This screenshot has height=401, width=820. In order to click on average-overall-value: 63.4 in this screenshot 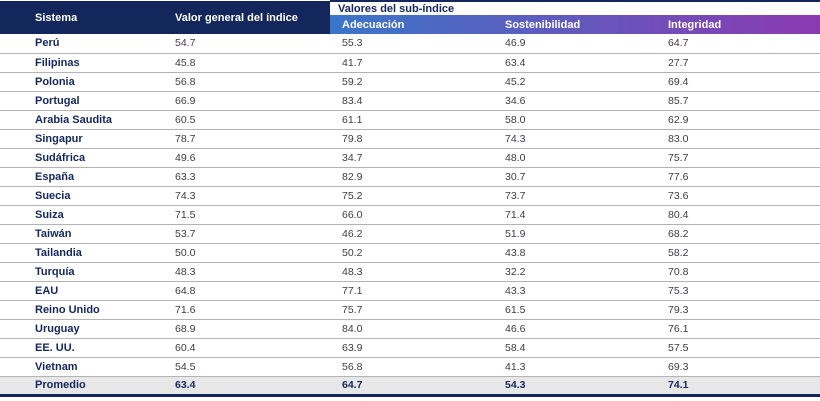, I will do `click(250, 386)`.